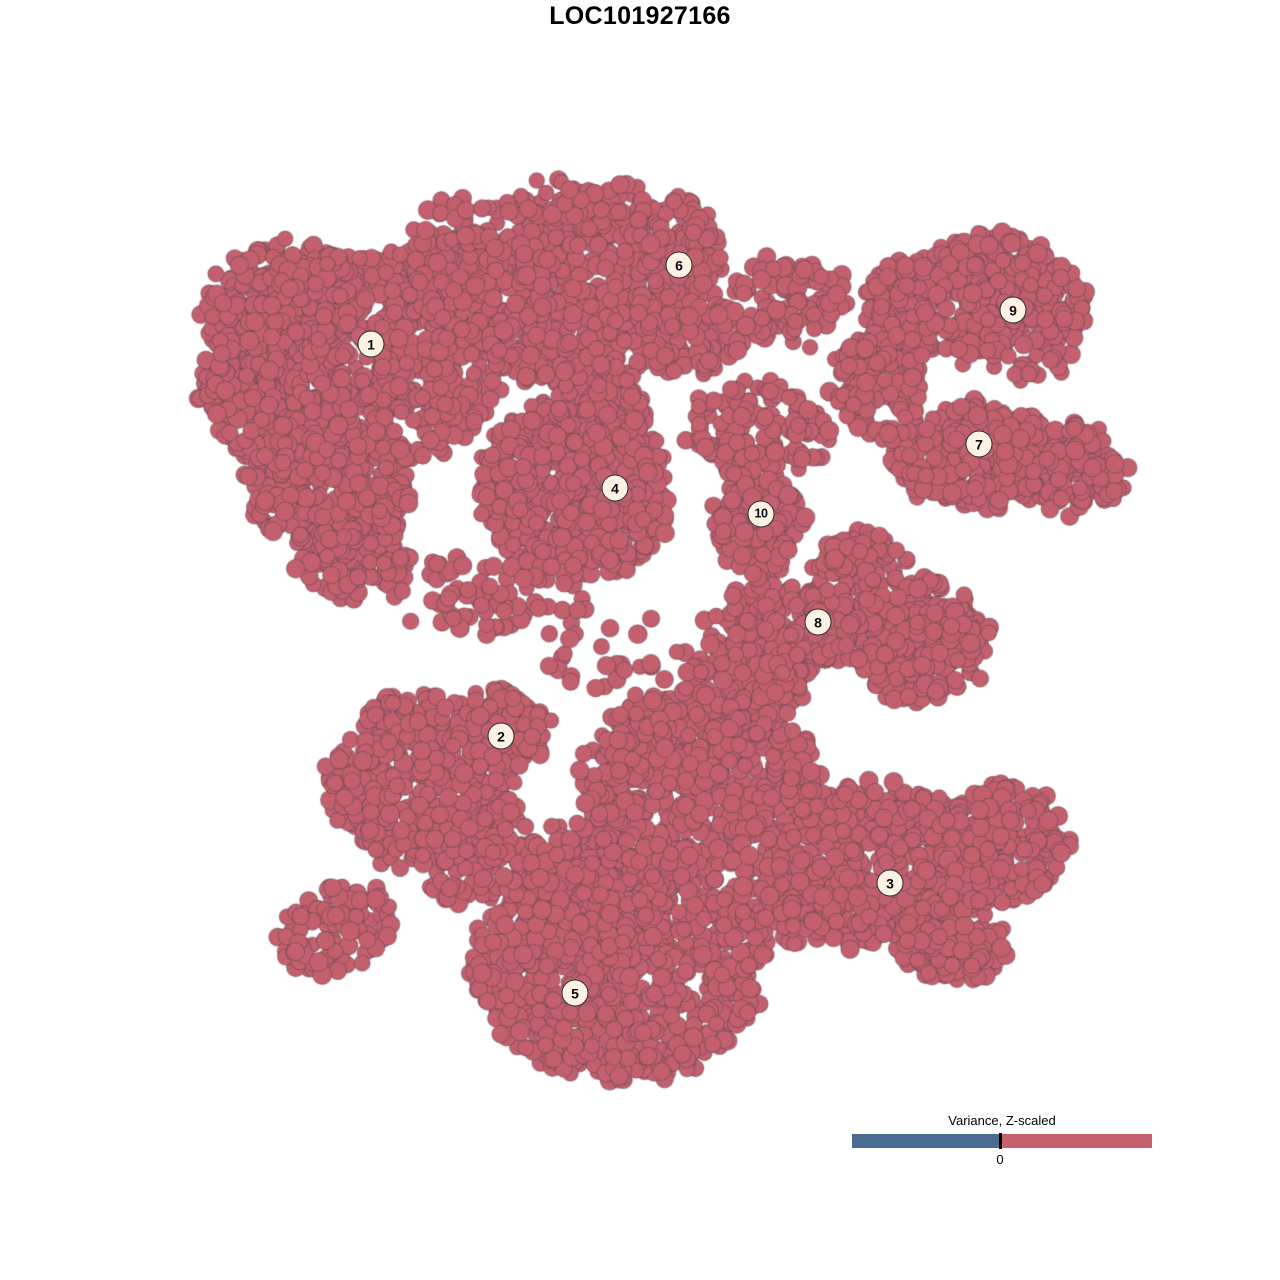  I want to click on cluster-label-10: 10, so click(761, 514).